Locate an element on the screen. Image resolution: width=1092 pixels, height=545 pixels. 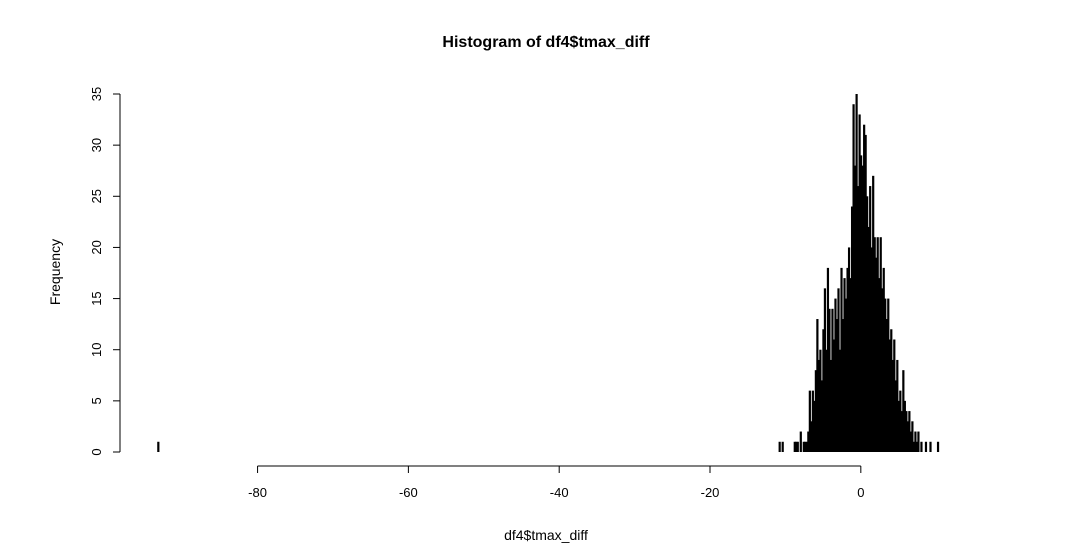
x-tick-label: -20 is located at coordinates (710, 492).